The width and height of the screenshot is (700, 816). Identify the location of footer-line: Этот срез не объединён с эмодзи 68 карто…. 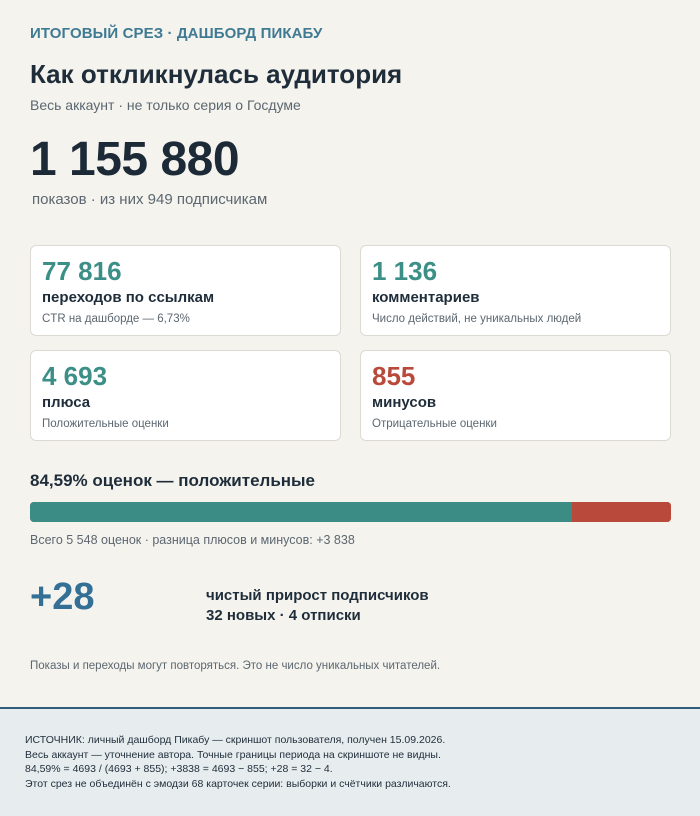
(238, 783).